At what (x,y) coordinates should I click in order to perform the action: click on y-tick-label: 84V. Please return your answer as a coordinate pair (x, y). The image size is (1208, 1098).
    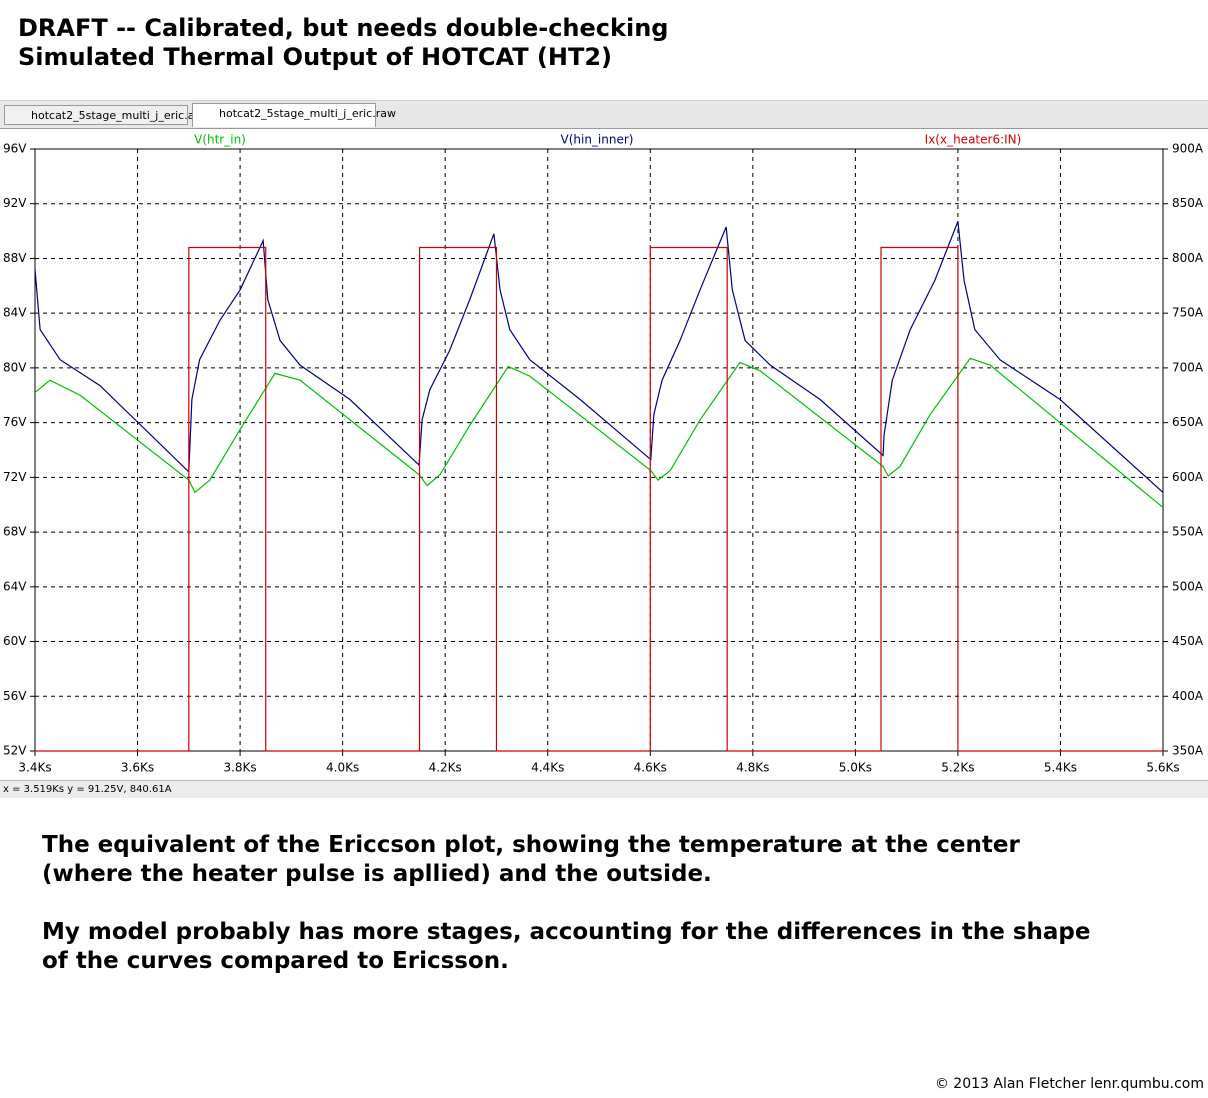
    Looking at the image, I should click on (15, 313).